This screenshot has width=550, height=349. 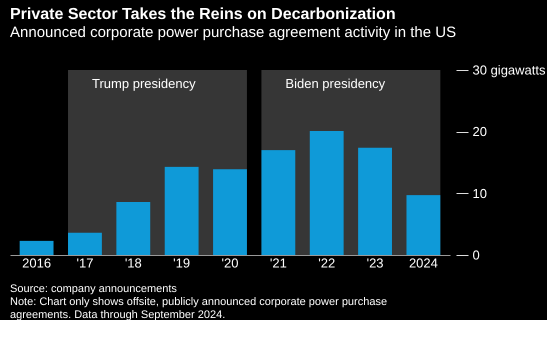 I want to click on x-tick-label: '20, so click(x=230, y=263).